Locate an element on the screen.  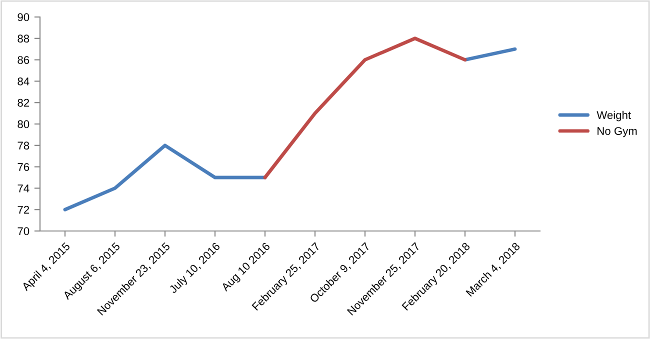
y-tick-label: 88 is located at coordinates (24, 38).